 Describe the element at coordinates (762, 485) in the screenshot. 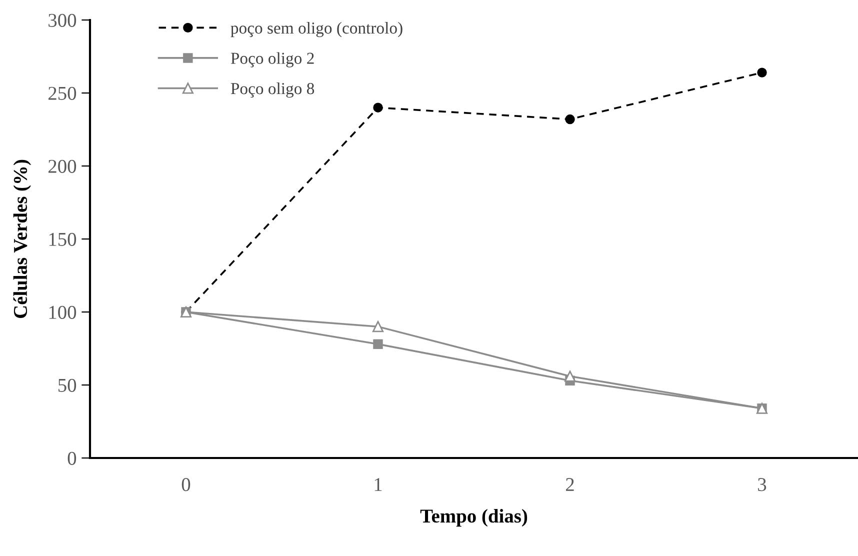

I see `x-tick-label: 3` at that location.